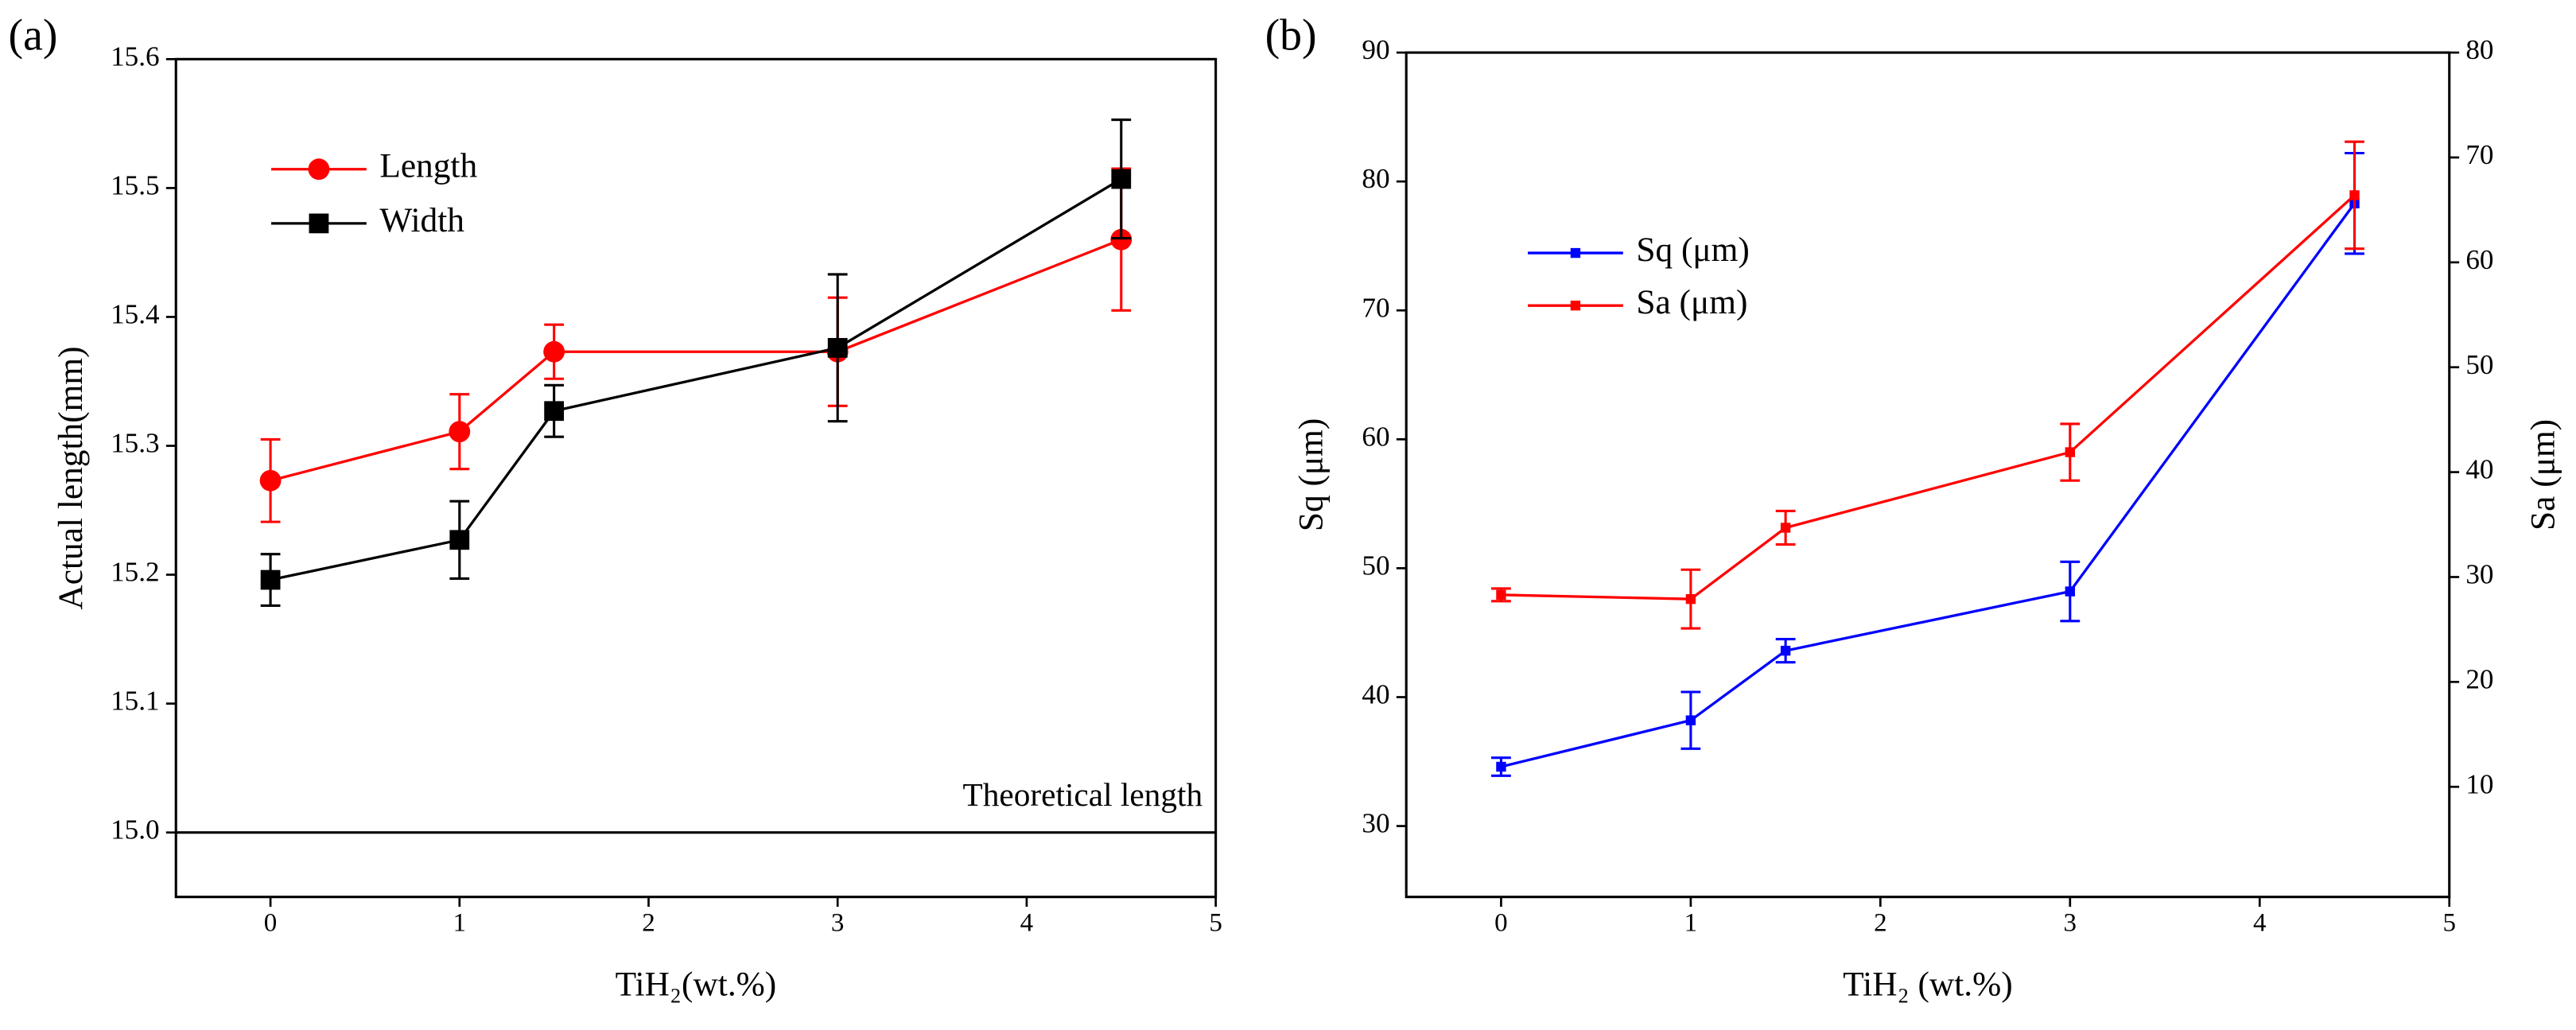  Describe the element at coordinates (2479, 678) in the screenshot. I see `y2-tick-label: 20` at that location.